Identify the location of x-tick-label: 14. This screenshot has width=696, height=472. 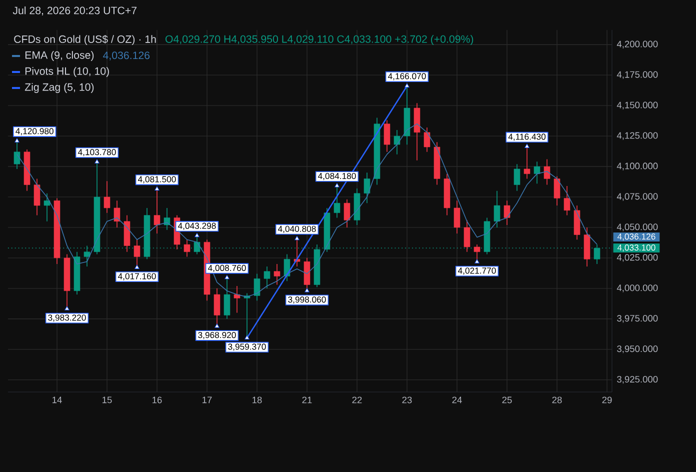
(57, 400).